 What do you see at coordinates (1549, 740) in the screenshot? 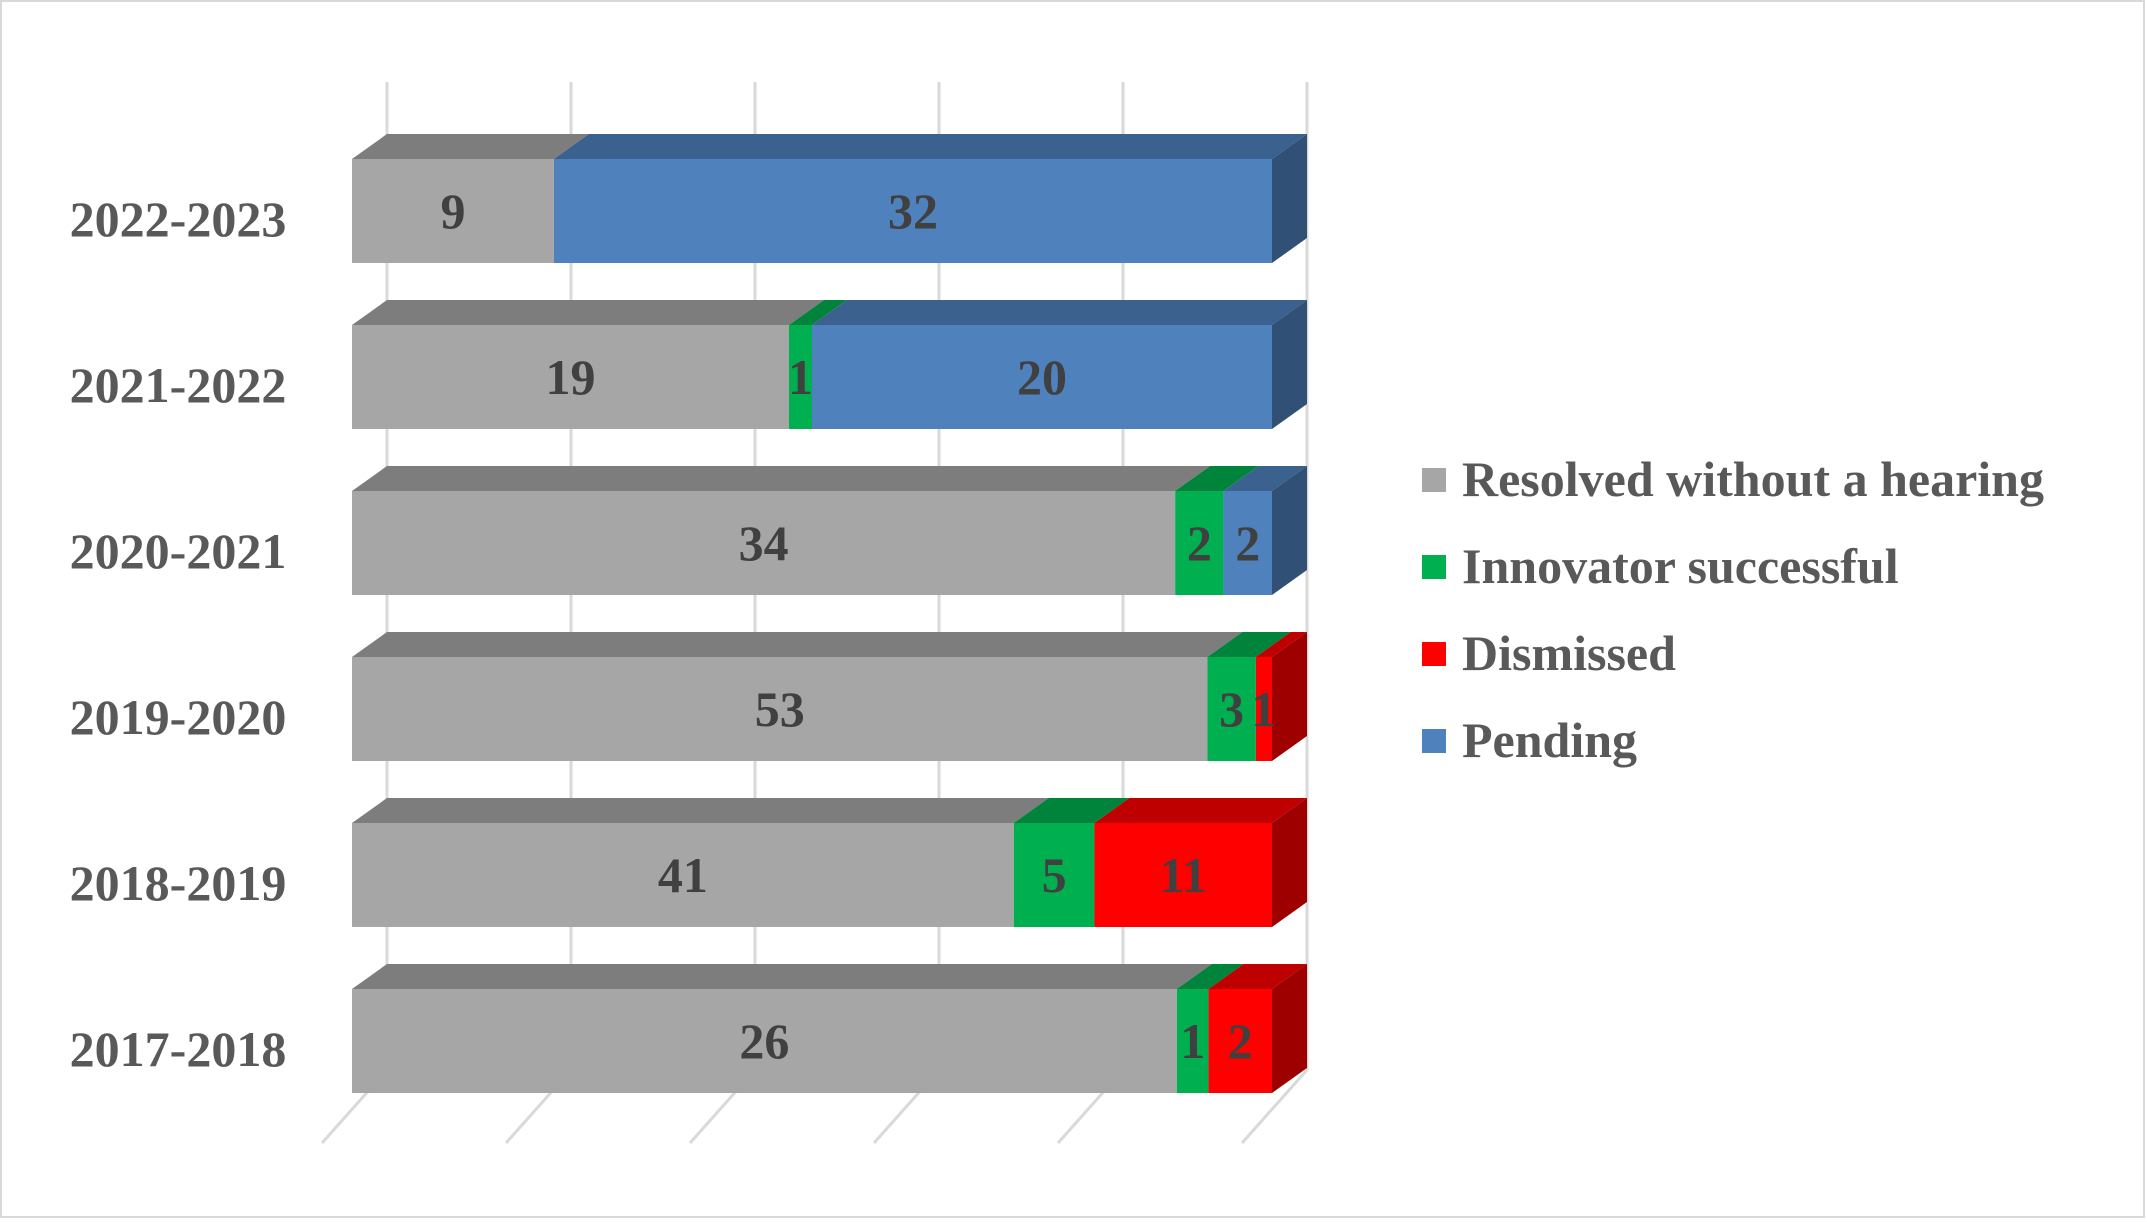
I see `legend-label: Pending` at bounding box center [1549, 740].